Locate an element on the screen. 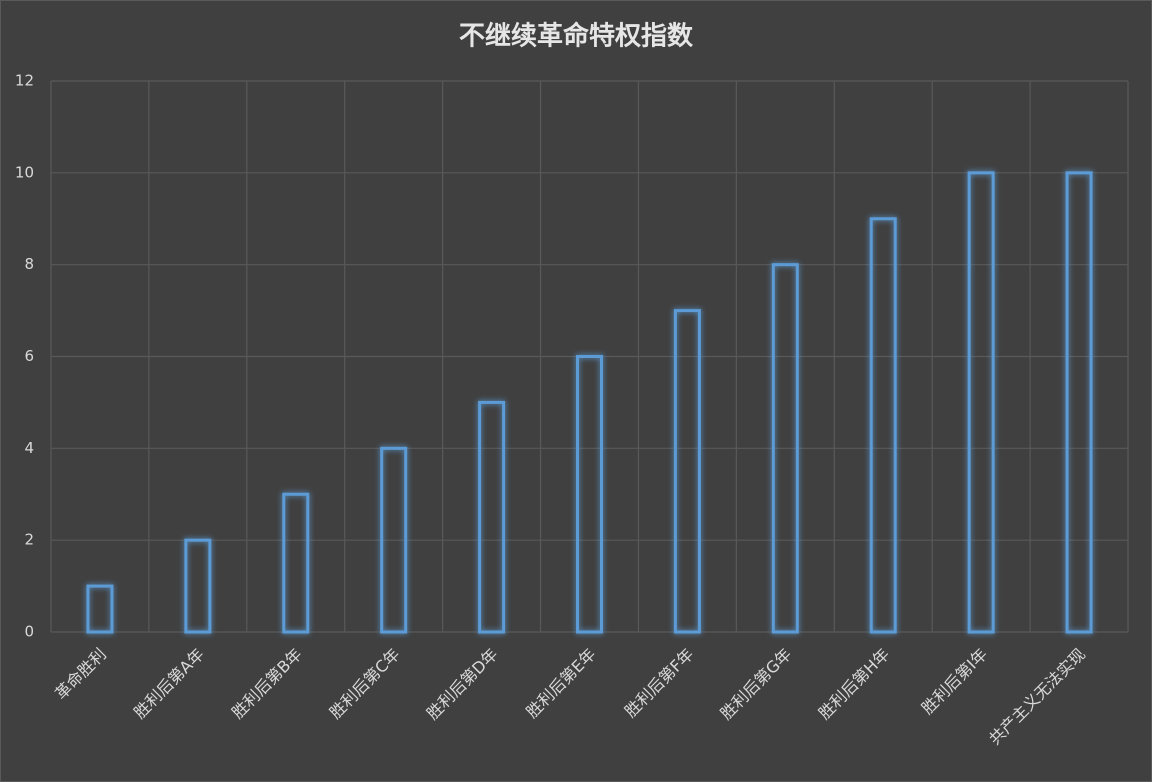 The image size is (1152, 782). y-tick-label: 10 is located at coordinates (24, 172).